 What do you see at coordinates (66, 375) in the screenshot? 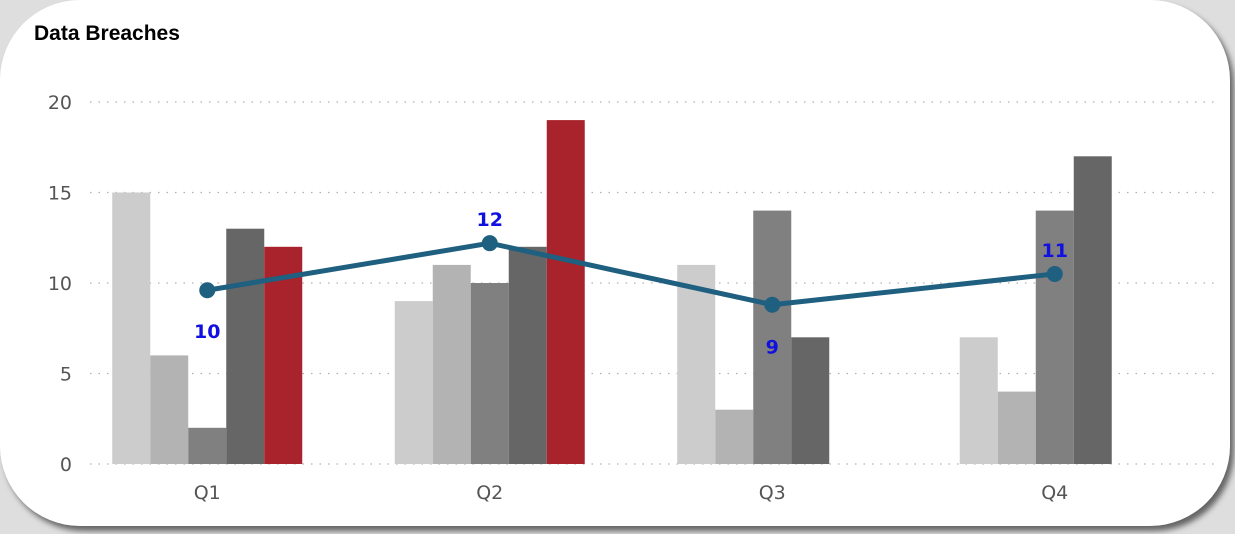
I see `y-tick-label: 5` at bounding box center [66, 375].